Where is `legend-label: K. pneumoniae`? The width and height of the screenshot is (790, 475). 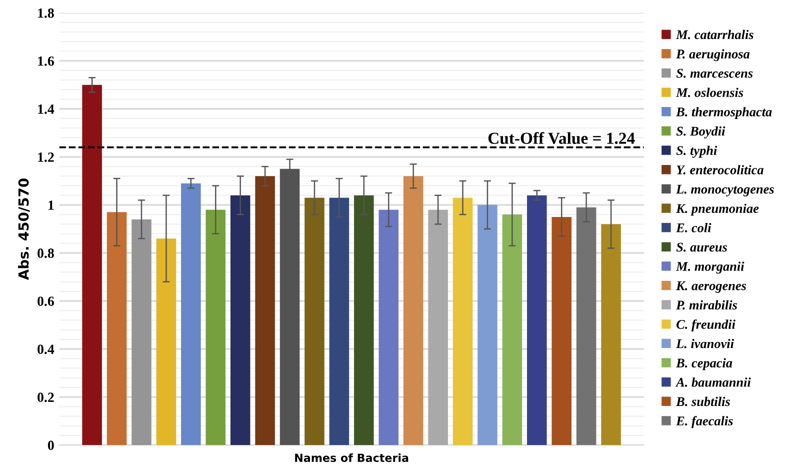
legend-label: K. pneumoniae is located at coordinates (717, 210).